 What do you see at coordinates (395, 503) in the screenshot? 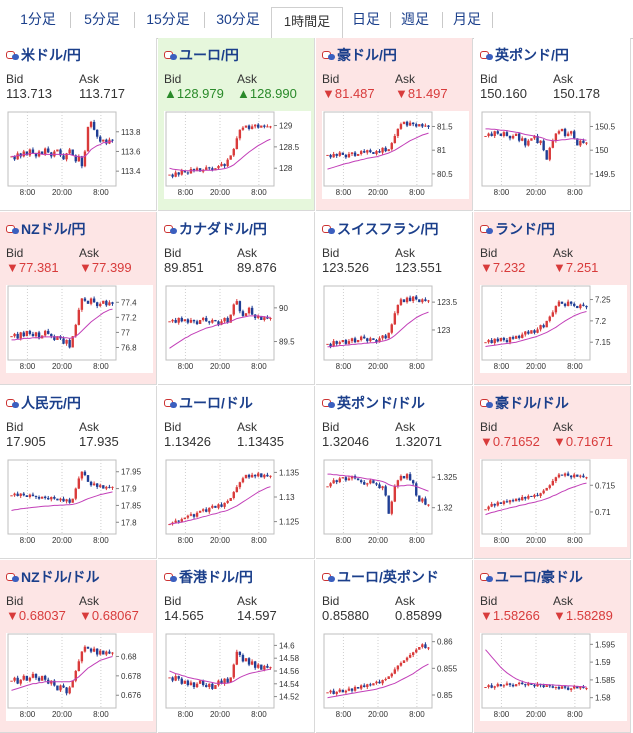
I see `candlestick-chart: 1.325 1.32 8:00 20:00 8:00` at bounding box center [395, 503].